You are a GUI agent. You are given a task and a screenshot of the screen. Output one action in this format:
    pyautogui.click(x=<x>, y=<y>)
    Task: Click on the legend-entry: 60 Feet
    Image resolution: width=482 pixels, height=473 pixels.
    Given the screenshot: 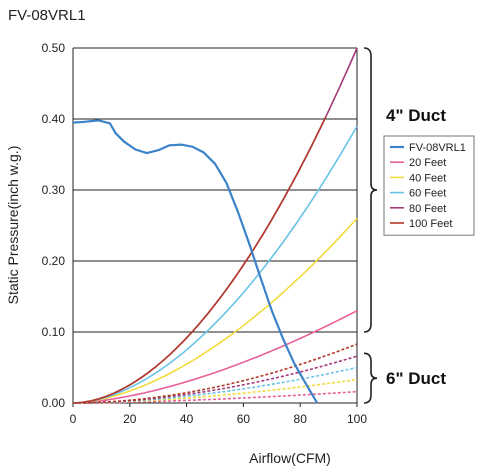 What is the action you would take?
    pyautogui.click(x=427, y=194)
    